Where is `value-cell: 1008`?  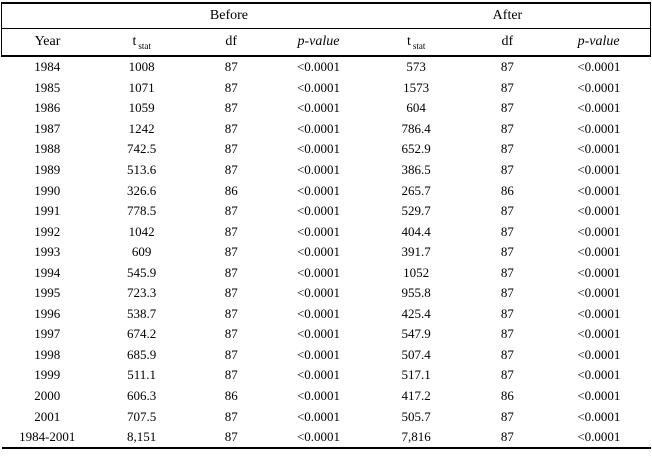
value-cell: 1008 is located at coordinates (141, 67).